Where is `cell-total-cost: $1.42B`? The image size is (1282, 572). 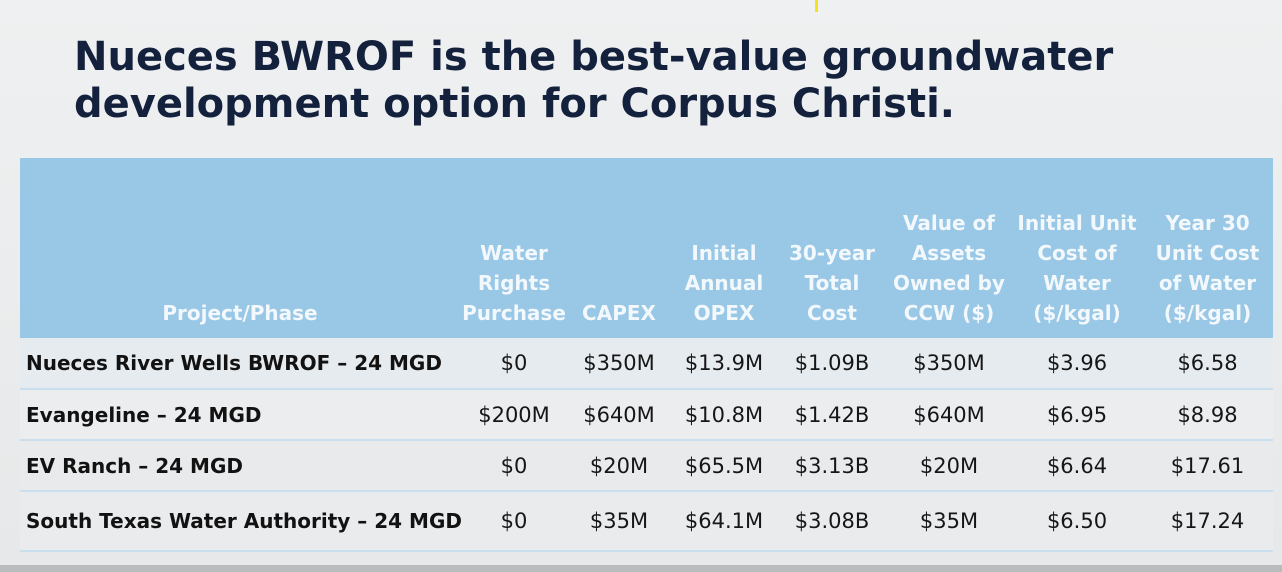 cell-total-cost: $1.42B is located at coordinates (832, 415).